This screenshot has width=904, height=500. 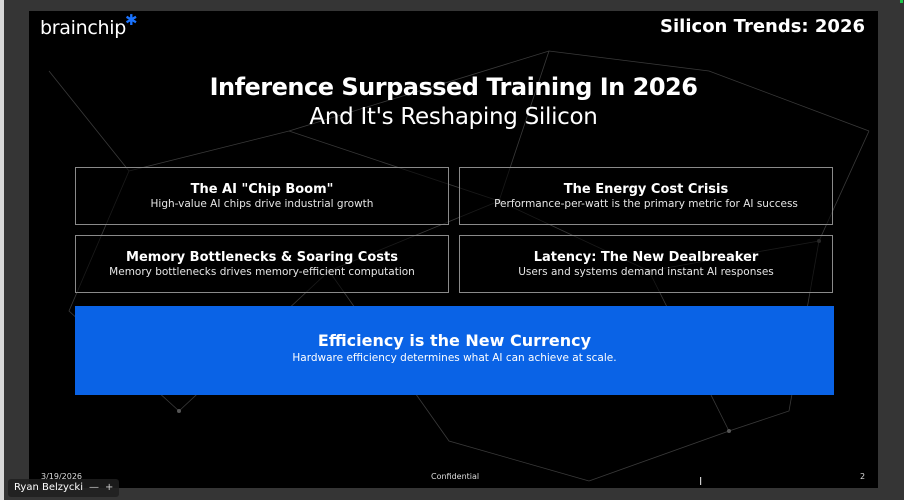 I want to click on text-cursor-icon: I, so click(x=701, y=481).